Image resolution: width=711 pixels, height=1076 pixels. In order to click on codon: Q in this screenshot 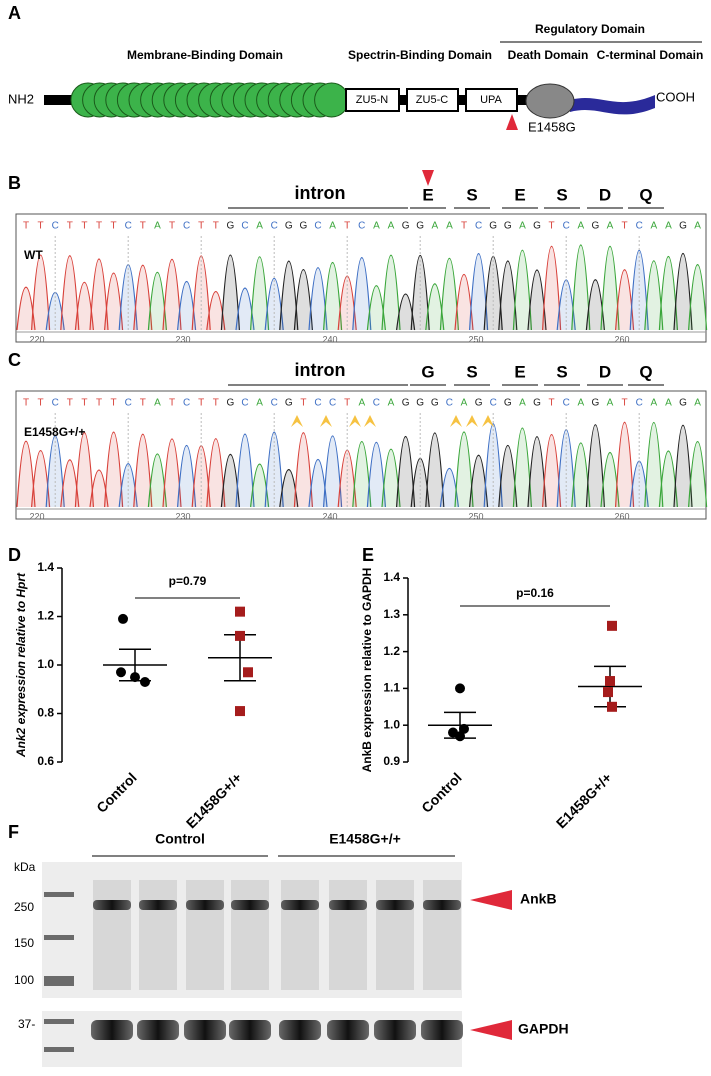, I will do `click(645, 194)`.